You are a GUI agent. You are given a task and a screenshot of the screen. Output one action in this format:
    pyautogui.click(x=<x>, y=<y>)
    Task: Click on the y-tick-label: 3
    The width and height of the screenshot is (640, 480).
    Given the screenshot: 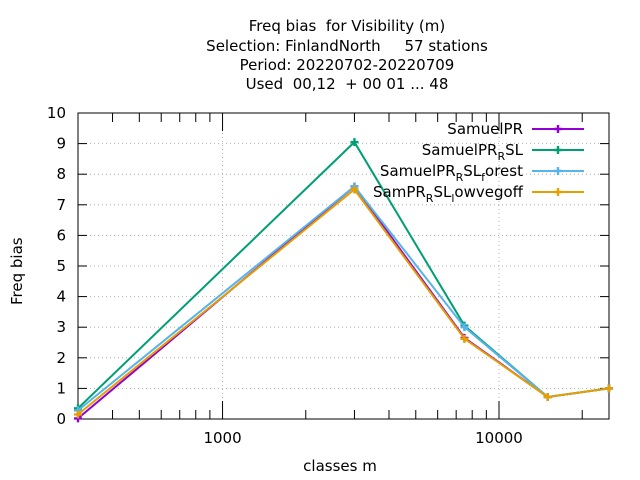 What is the action you would take?
    pyautogui.click(x=61, y=327)
    